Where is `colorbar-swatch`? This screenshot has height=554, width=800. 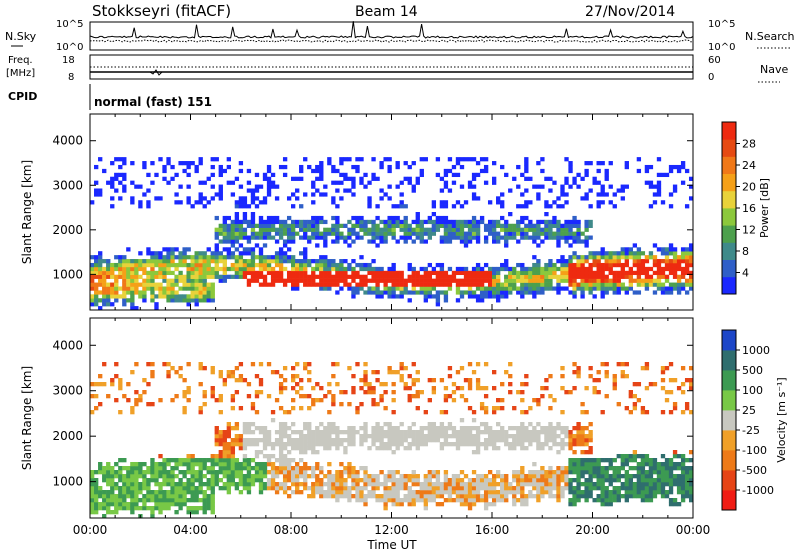
colorbar-swatch is located at coordinates (729, 217).